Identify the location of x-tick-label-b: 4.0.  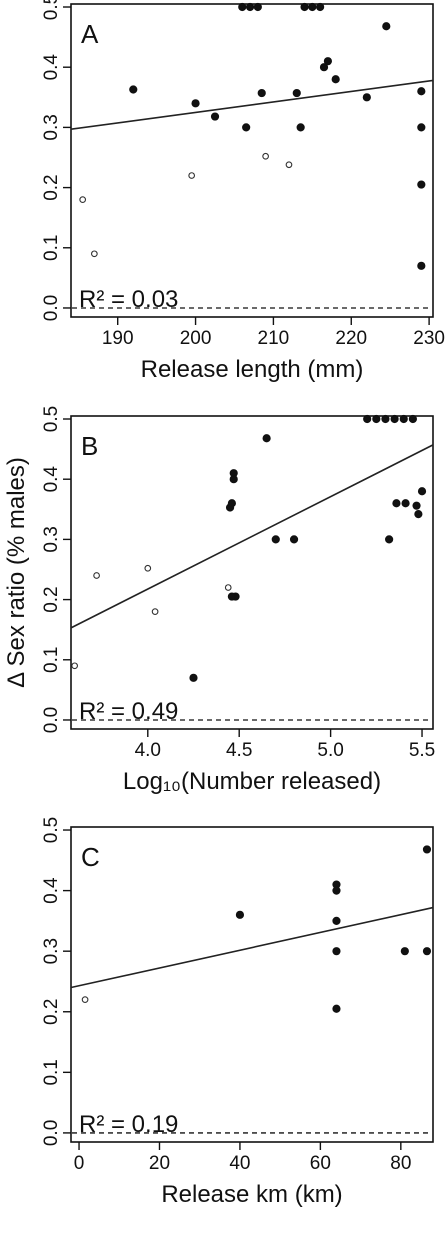
(148, 750).